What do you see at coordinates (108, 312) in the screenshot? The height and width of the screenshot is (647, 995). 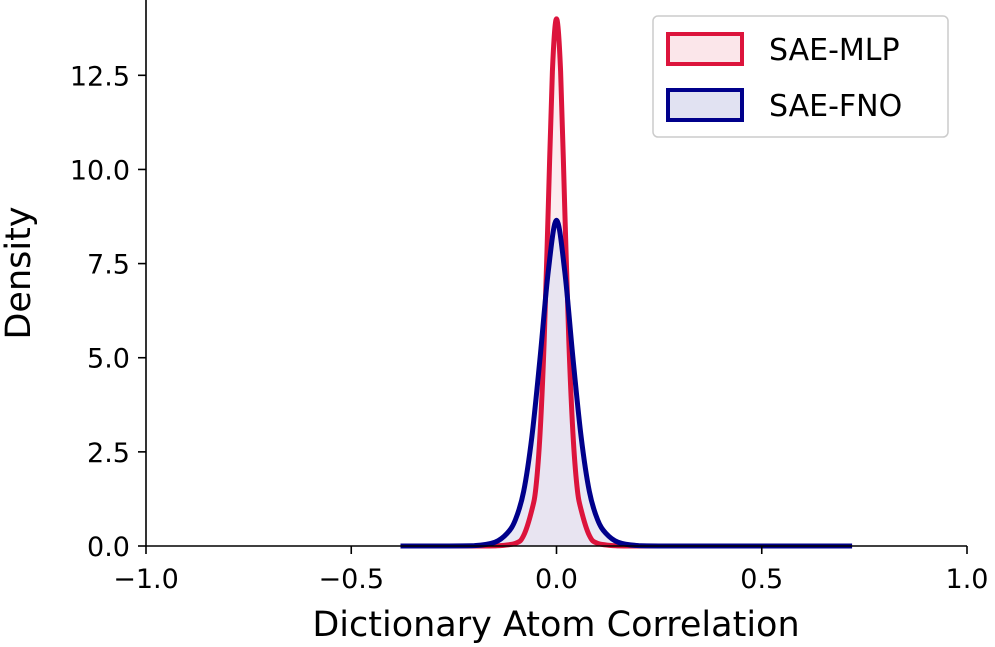 I see `y-ticks: 0.0 2.5 5.0 7.5 10.0 12.5` at bounding box center [108, 312].